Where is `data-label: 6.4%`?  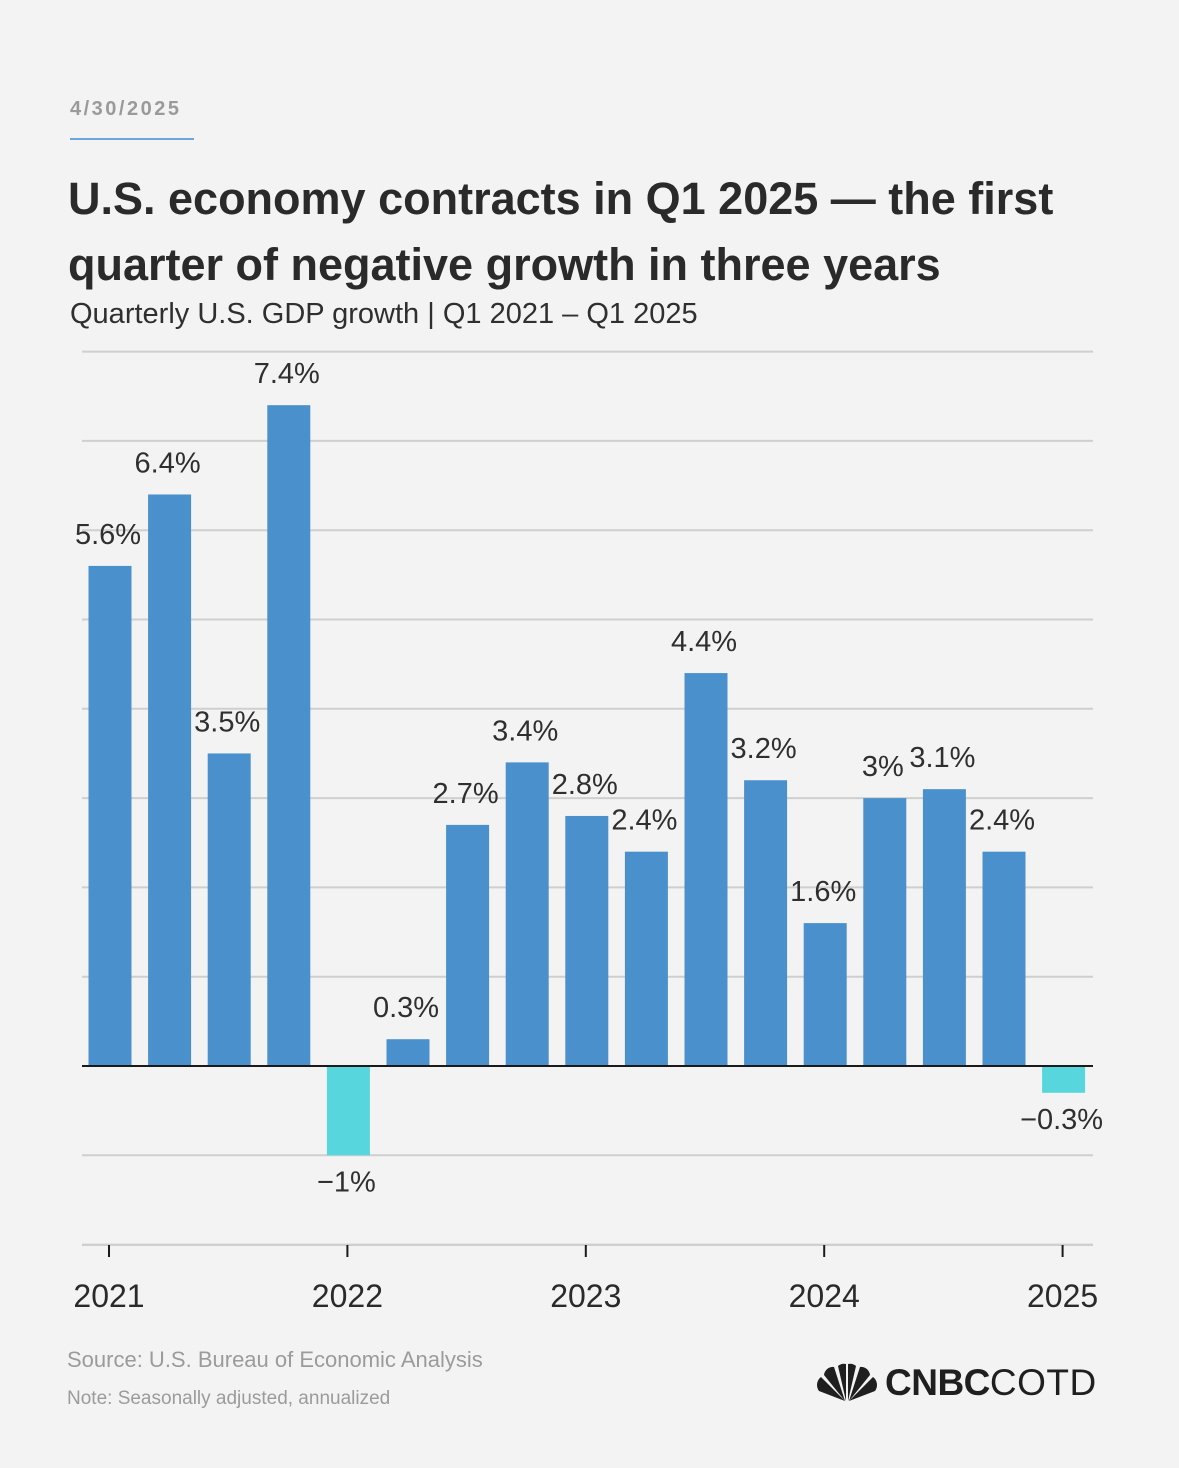
data-label: 6.4% is located at coordinates (168, 463).